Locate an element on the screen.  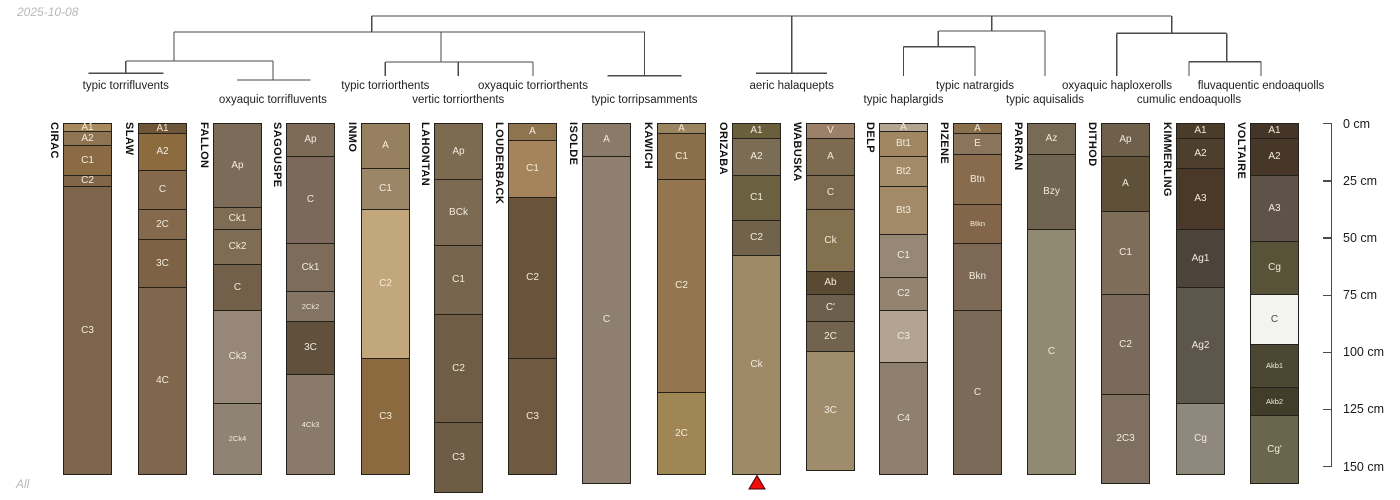
horizon-label: A3 is located at coordinates (1274, 208).